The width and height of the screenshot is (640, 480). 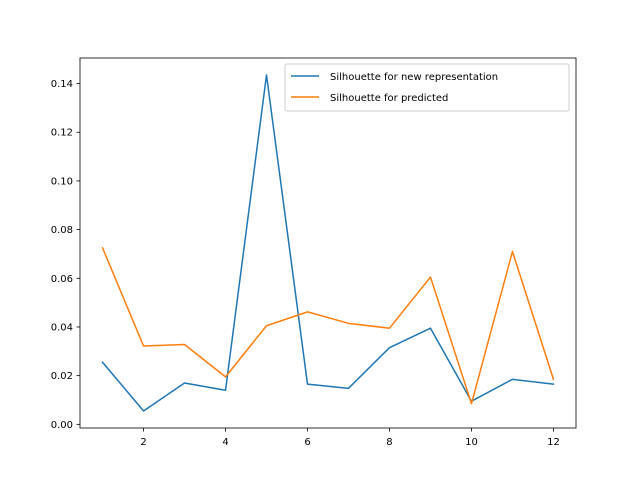 What do you see at coordinates (62, 279) in the screenshot?
I see `y-tick-label: 0.06` at bounding box center [62, 279].